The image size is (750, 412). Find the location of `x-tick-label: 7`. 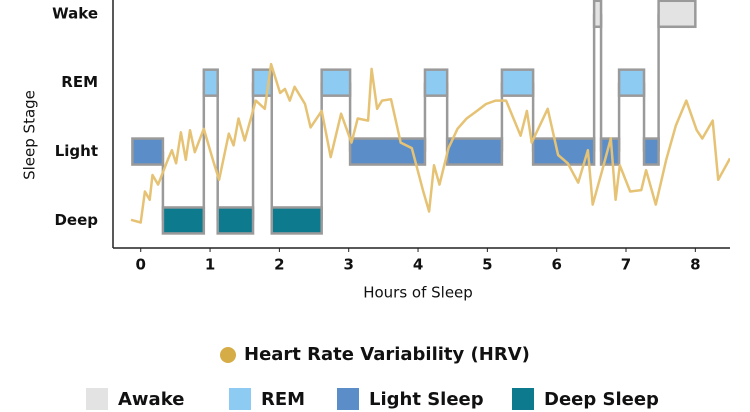

x-tick-label: 7 is located at coordinates (626, 265).